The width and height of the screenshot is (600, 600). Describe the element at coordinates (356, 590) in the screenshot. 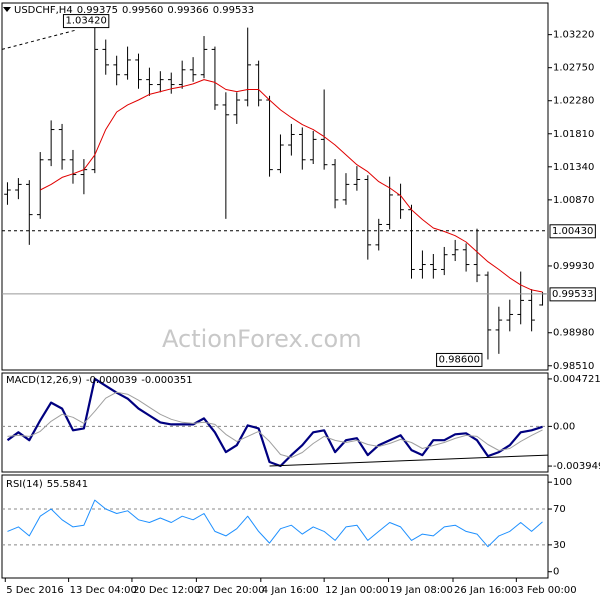

I see `x-tick-label: 12 Jan 00:00` at that location.